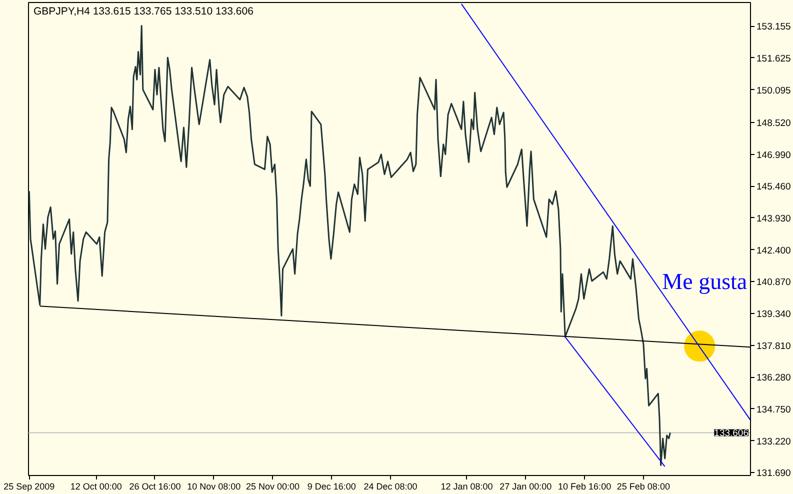 Image resolution: width=793 pixels, height=494 pixels. I want to click on y-tick-label: 139.340, so click(773, 314).